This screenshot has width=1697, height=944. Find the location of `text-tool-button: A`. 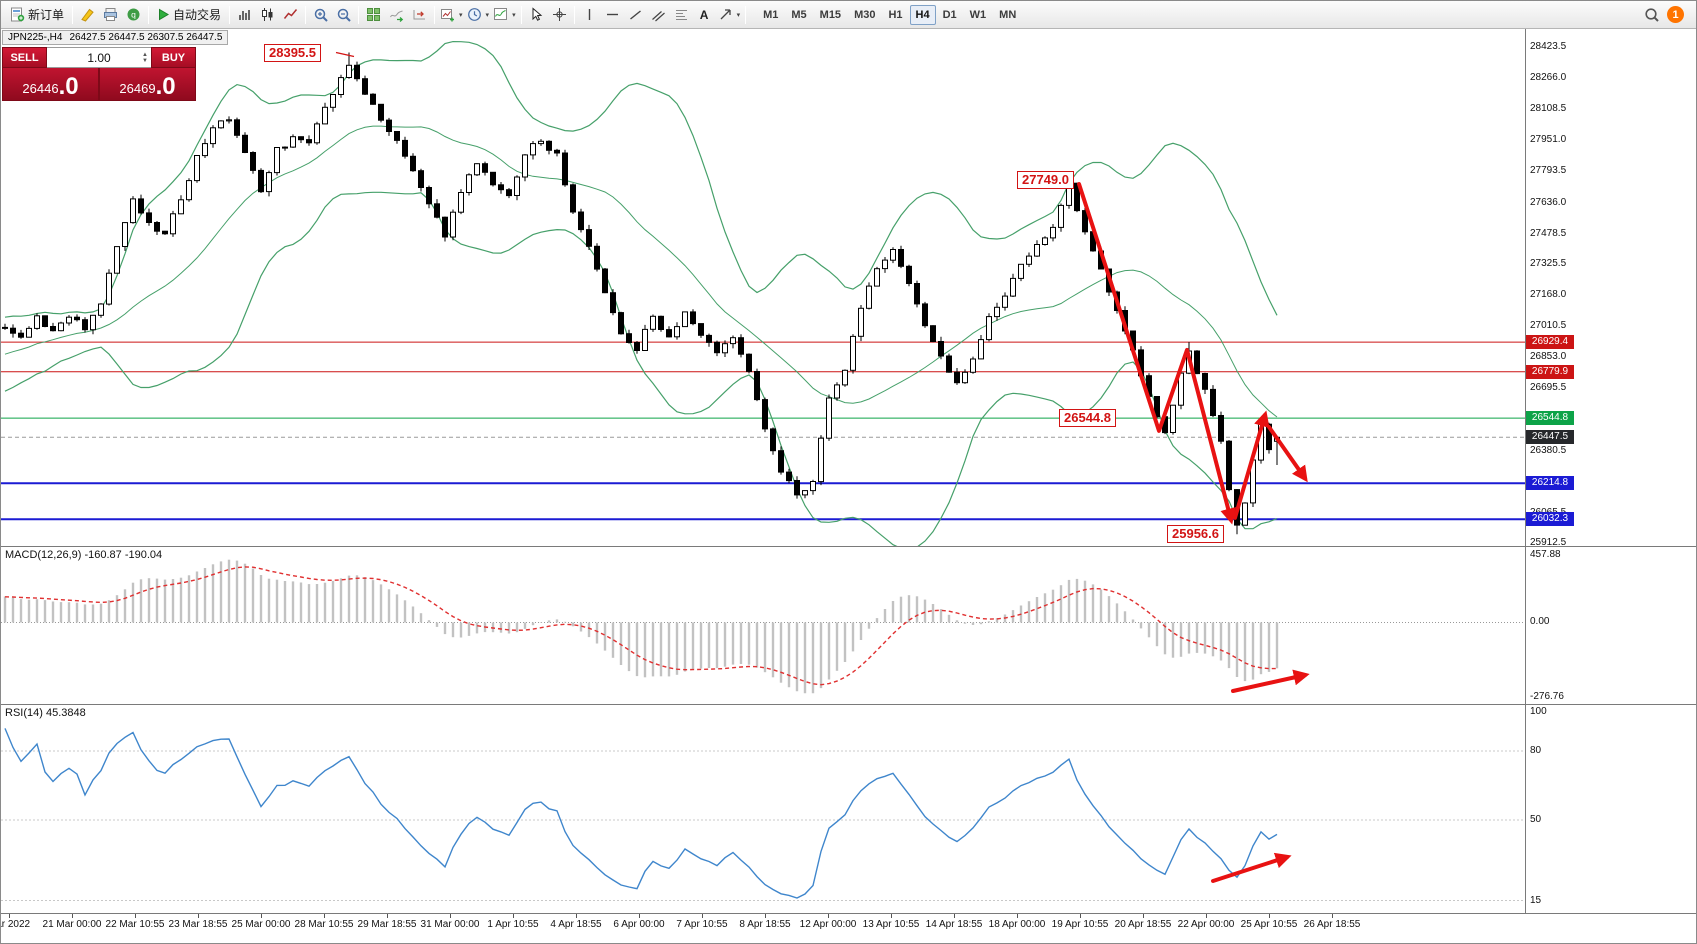

text-tool-button: A is located at coordinates (704, 15).